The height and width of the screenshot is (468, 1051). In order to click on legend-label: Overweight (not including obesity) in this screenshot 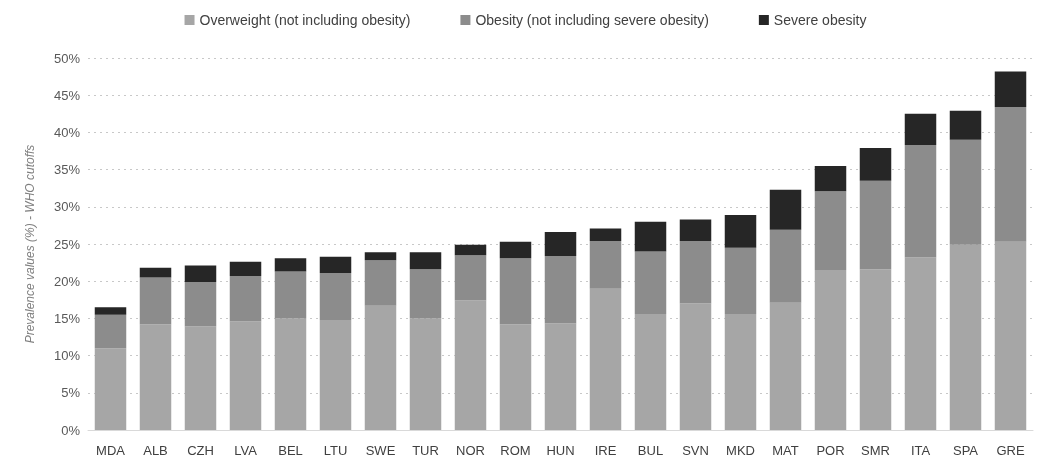, I will do `click(305, 20)`.